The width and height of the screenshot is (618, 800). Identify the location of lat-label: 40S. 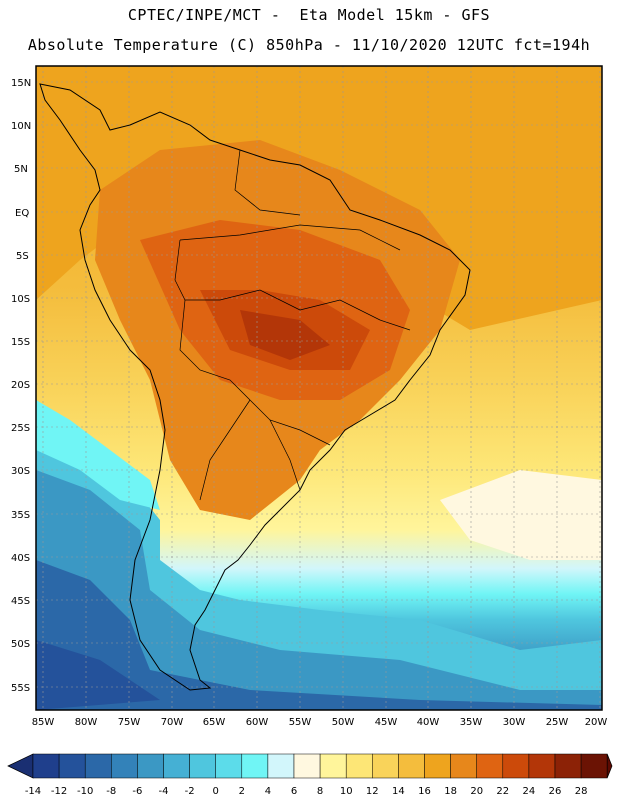
(20, 558).